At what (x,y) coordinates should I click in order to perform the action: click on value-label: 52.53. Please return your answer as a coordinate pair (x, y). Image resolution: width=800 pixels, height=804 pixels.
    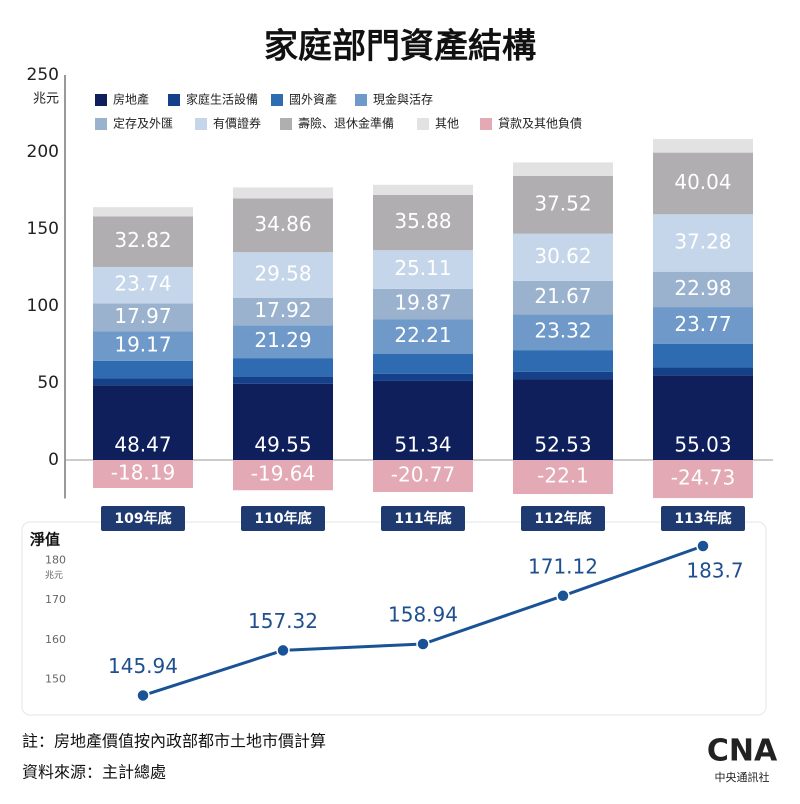
    Looking at the image, I should click on (562, 445).